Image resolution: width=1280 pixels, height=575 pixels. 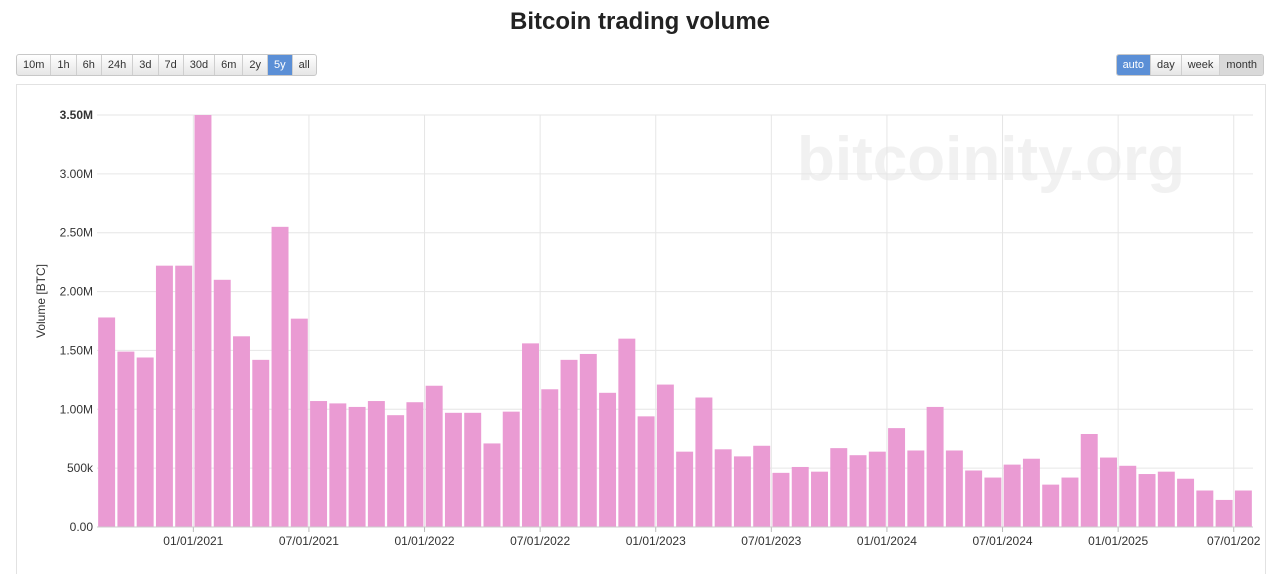 What do you see at coordinates (118, 65) in the screenshot?
I see `range-button-24h: 24h` at bounding box center [118, 65].